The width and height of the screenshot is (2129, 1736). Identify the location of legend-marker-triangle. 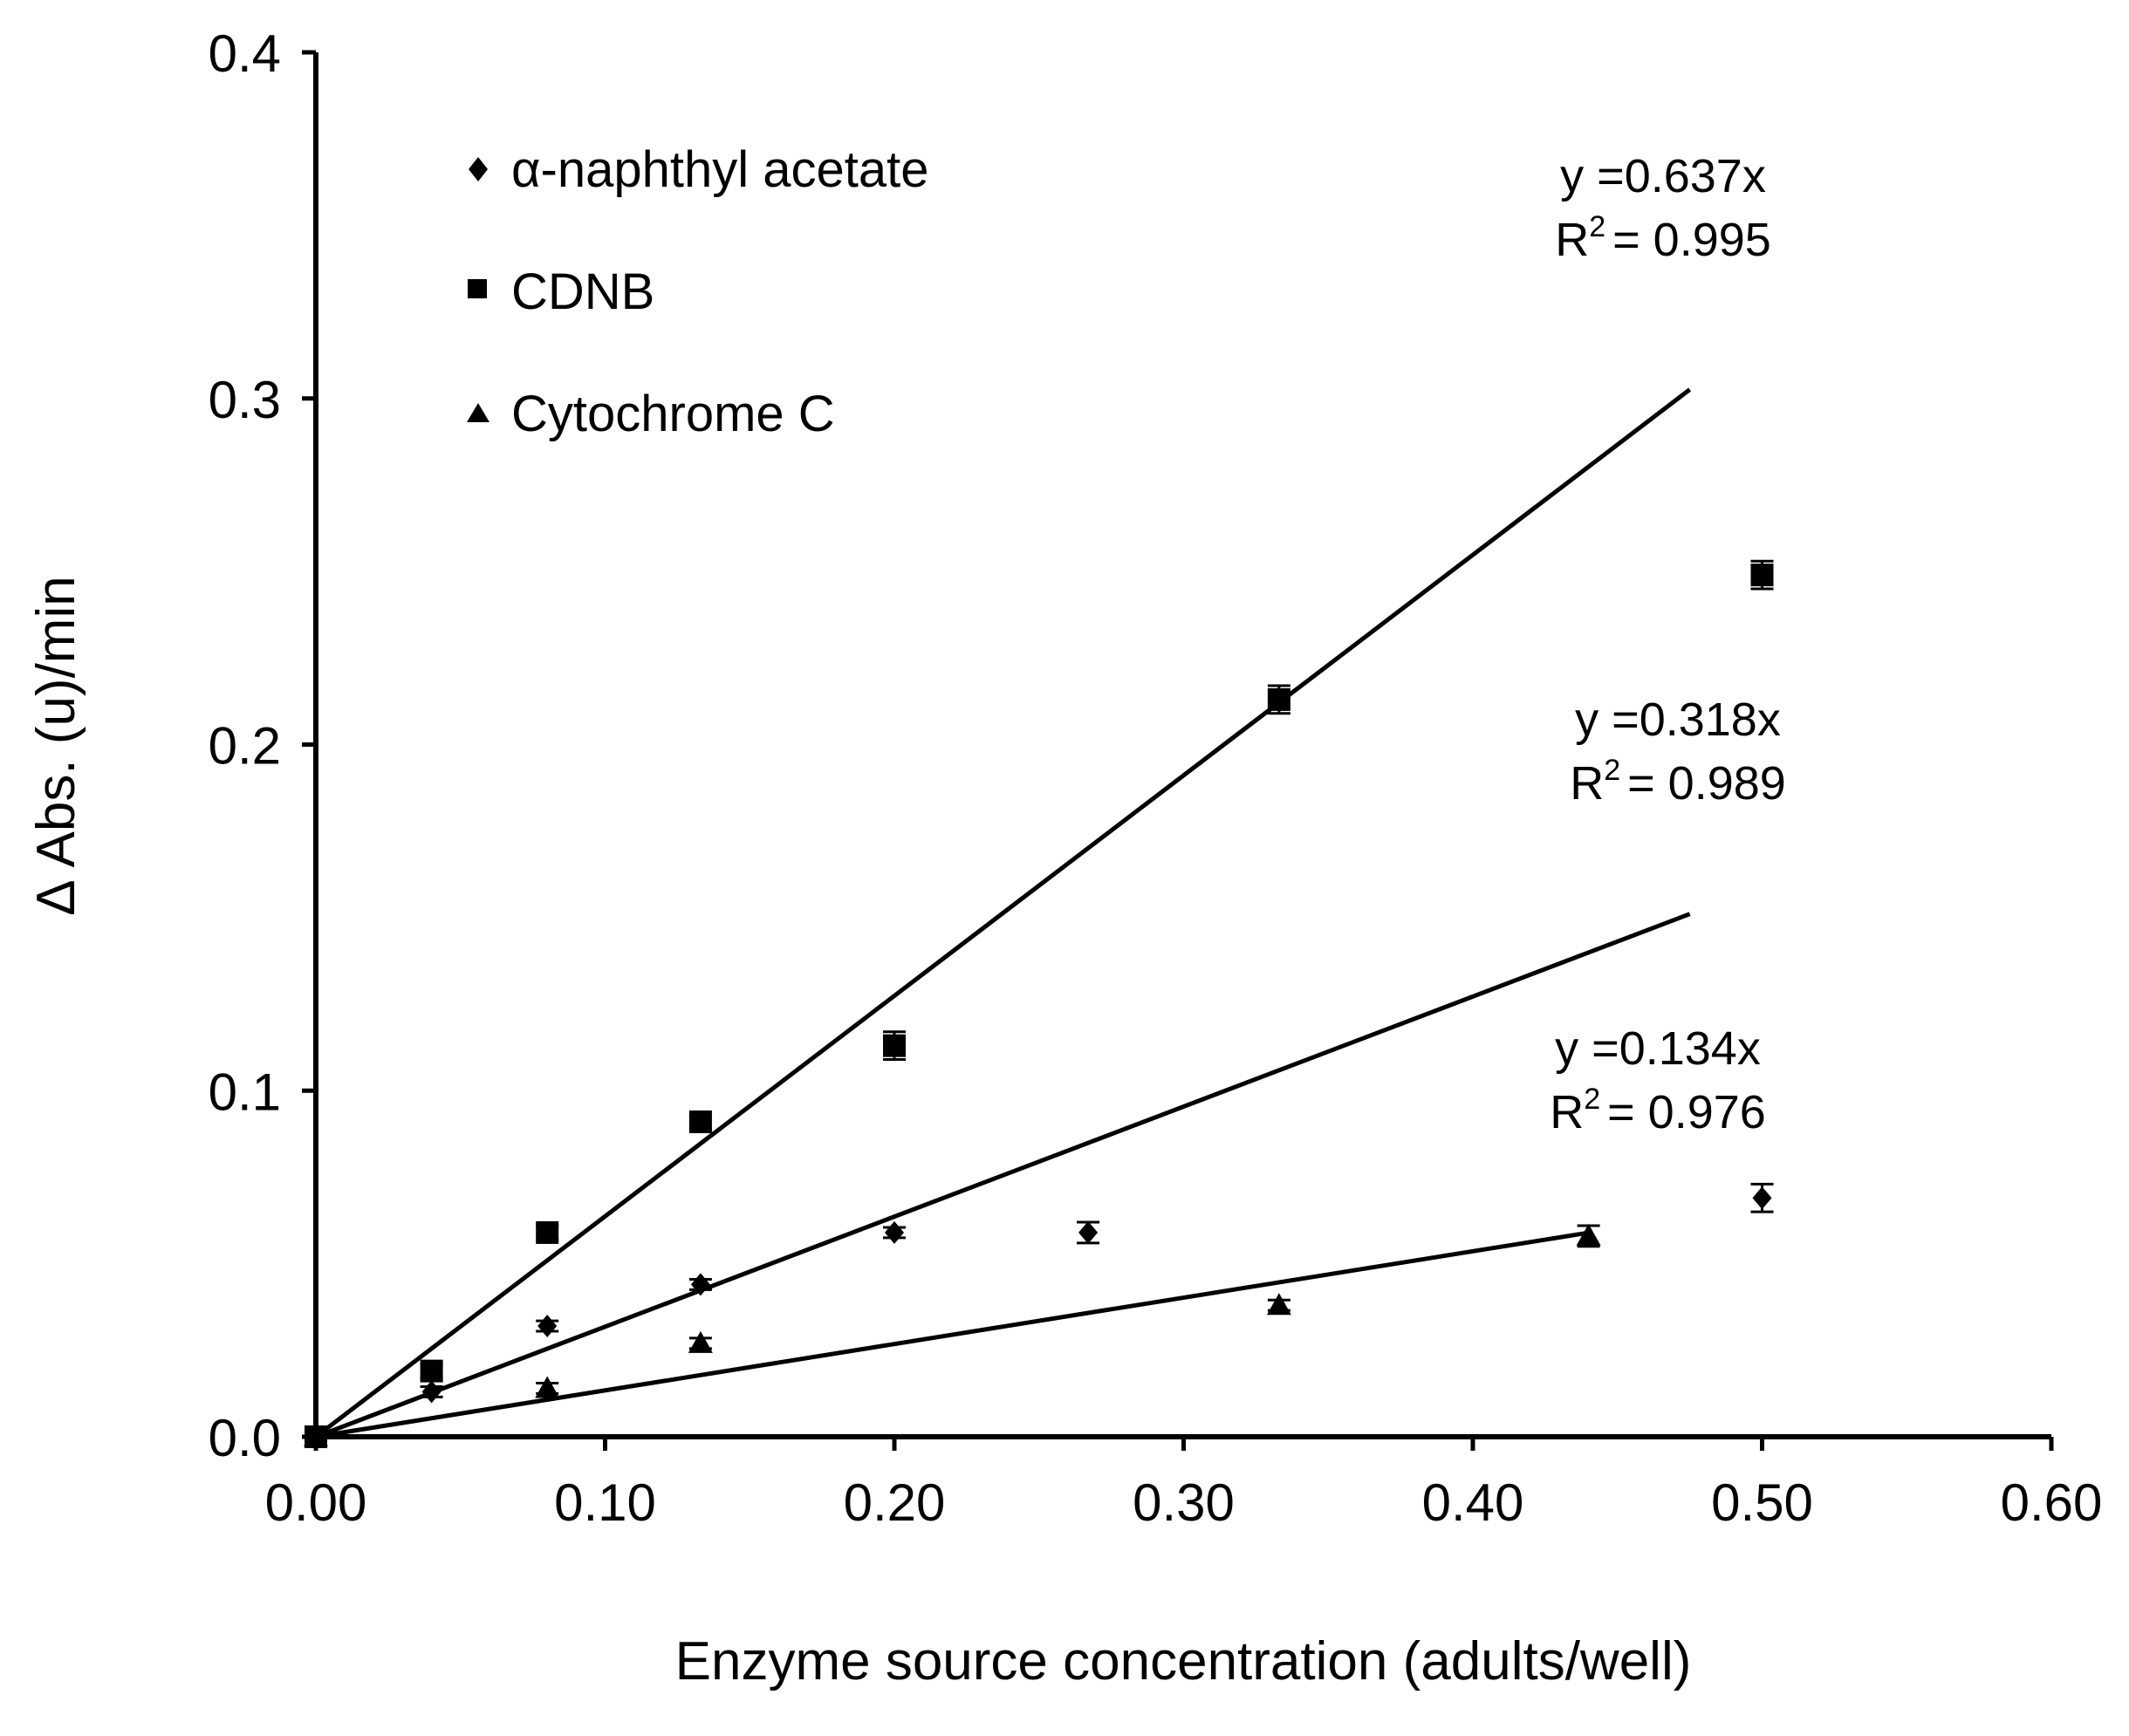
(478, 412).